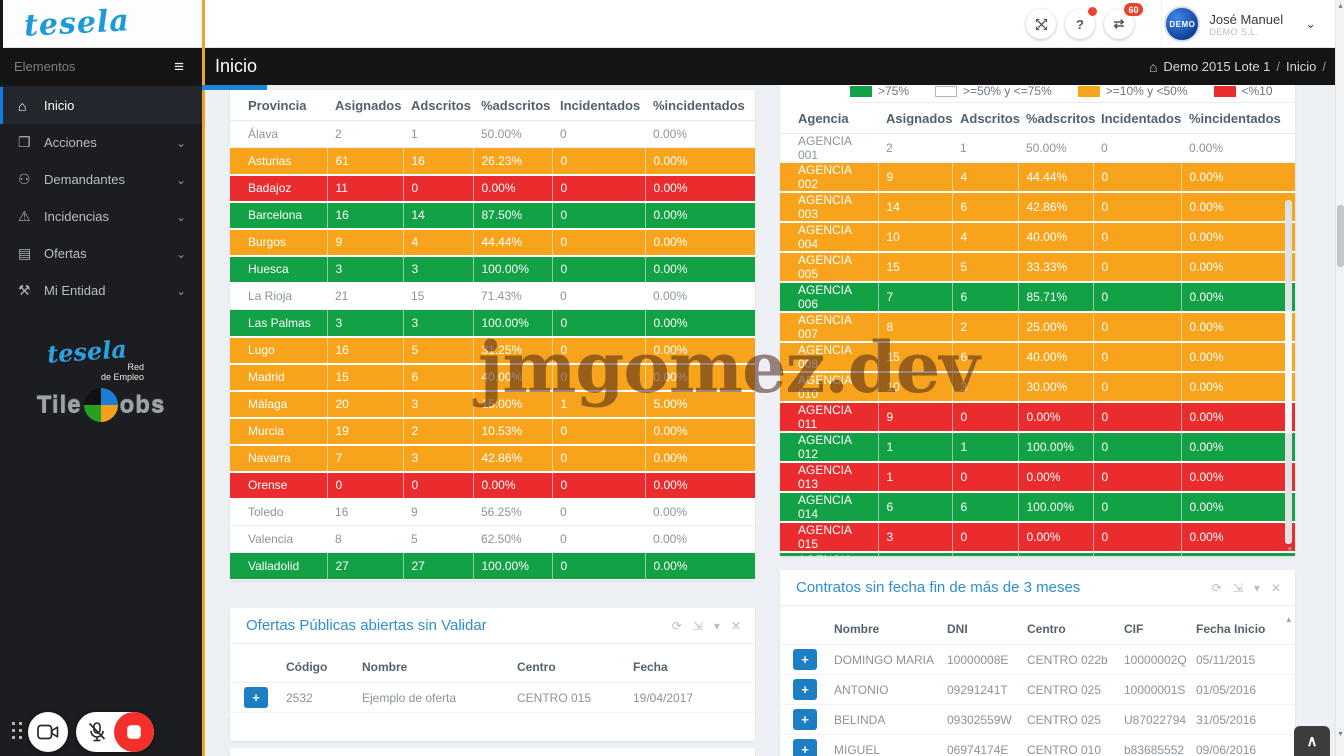 The width and height of the screenshot is (1344, 756). Describe the element at coordinates (279, 431) in the screenshot. I see `province-name: Murcia` at that location.